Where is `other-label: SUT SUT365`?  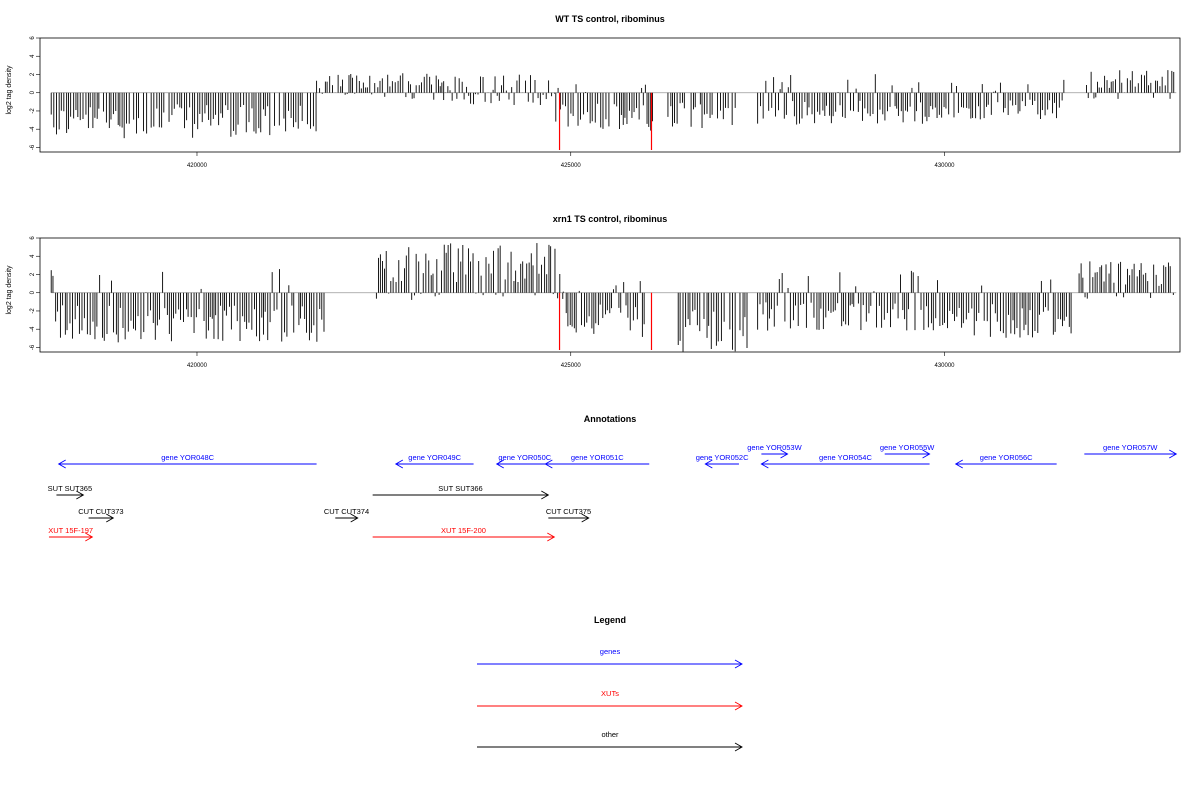 other-label: SUT SUT365 is located at coordinates (70, 488).